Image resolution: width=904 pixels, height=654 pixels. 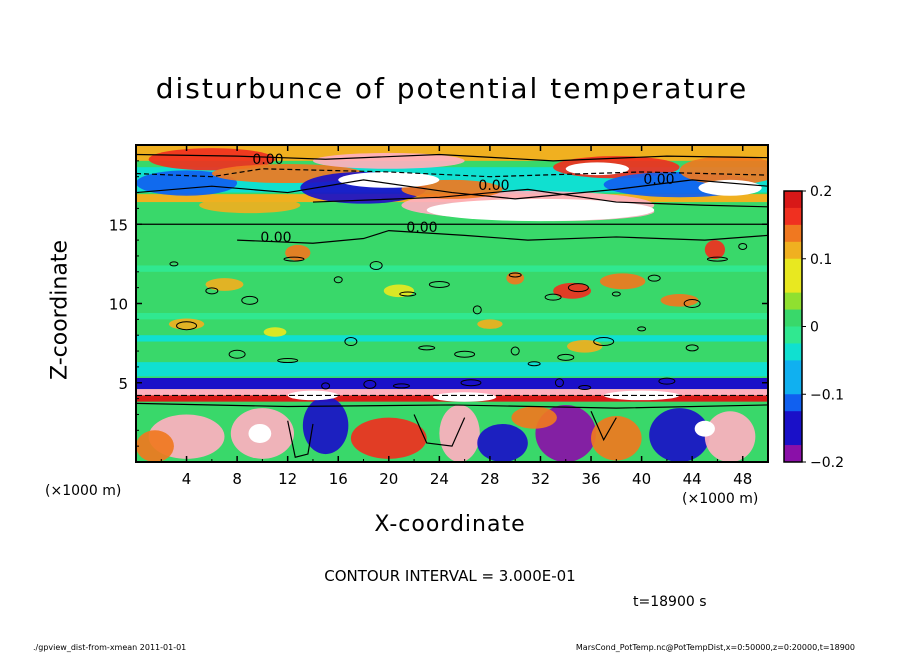 I want to click on x-tick-label: 24, so click(x=439, y=479).